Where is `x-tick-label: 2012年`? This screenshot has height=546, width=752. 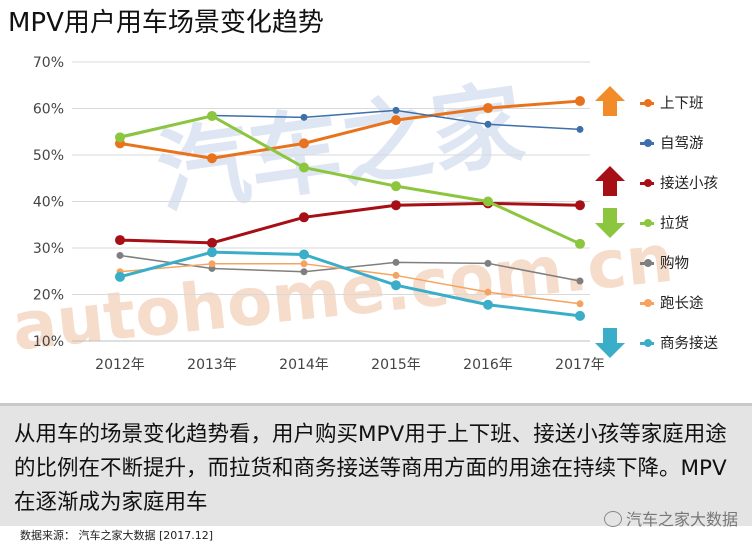 x-tick-label: 2012年 is located at coordinates (120, 365).